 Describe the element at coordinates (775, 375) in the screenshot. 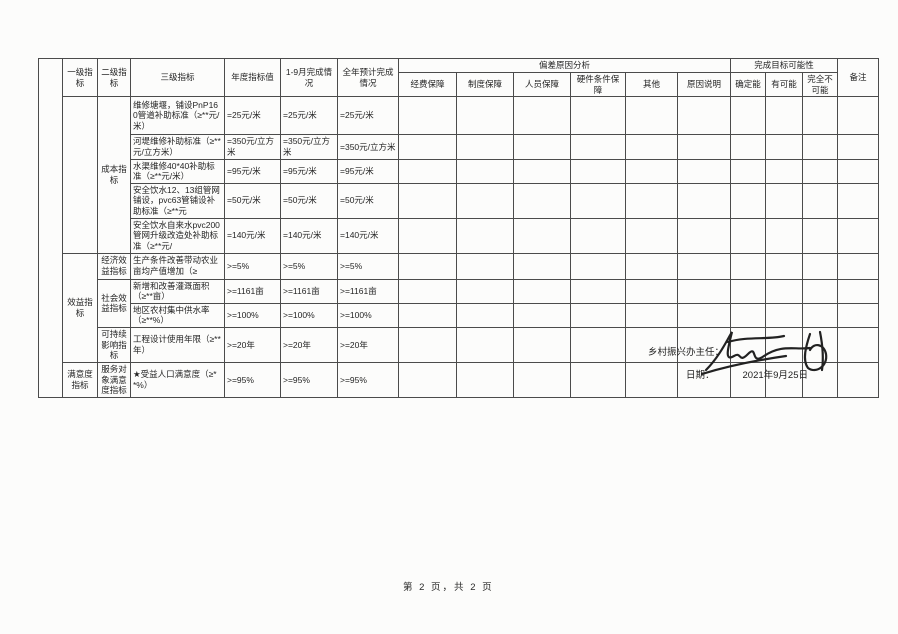

I see `date-value: 2021年9月25日` at that location.